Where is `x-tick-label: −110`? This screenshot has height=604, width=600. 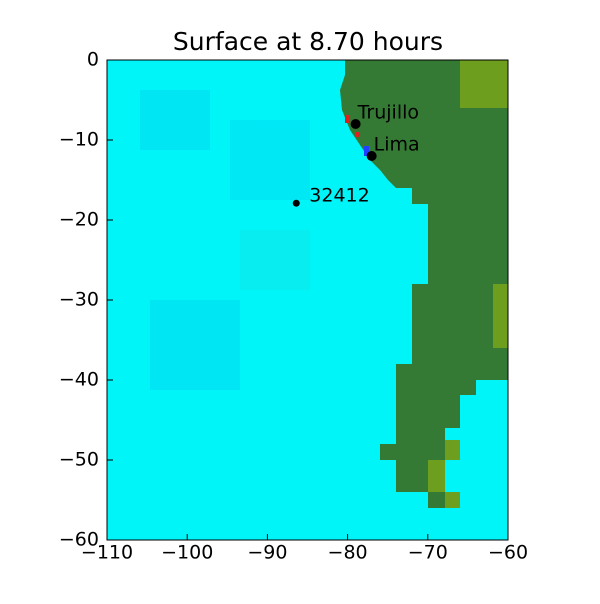
x-tick-label: −110 is located at coordinates (107, 553).